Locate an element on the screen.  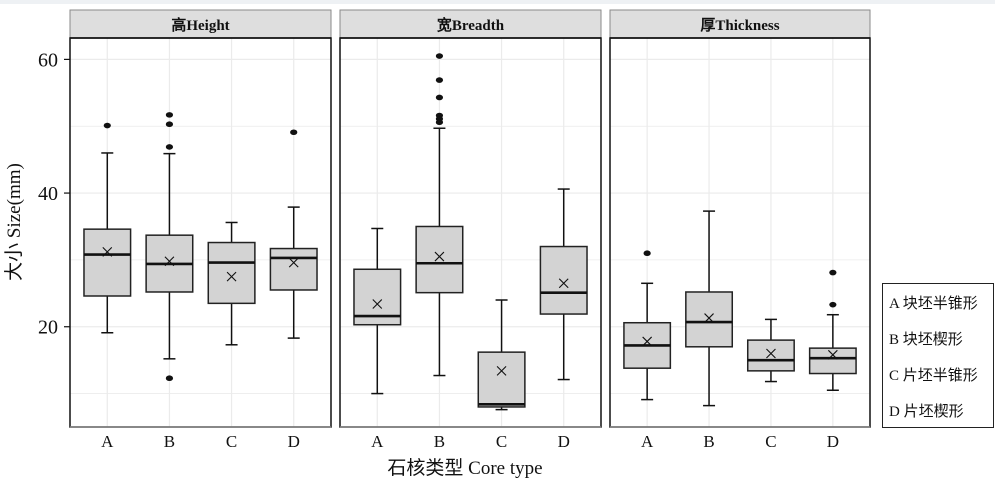
strip-title: 厚Thickness is located at coordinates (739, 25).